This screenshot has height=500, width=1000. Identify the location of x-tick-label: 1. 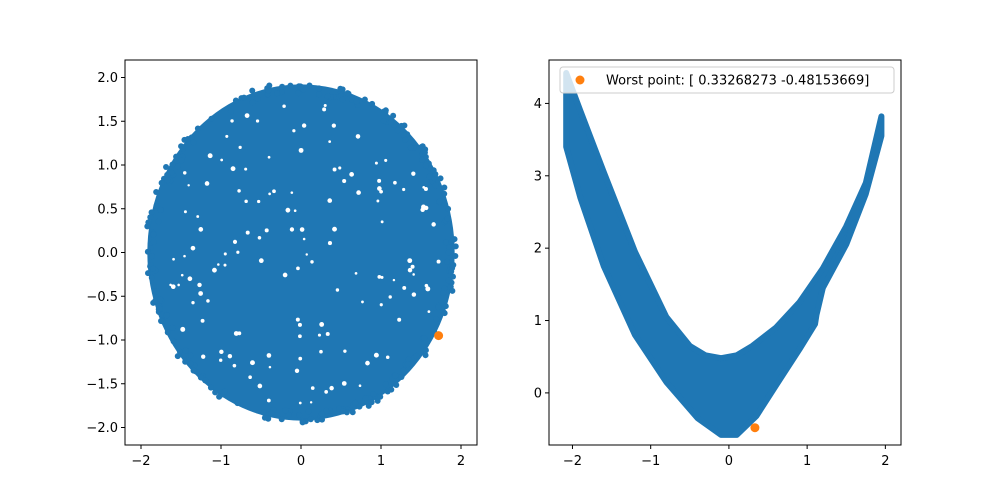
(381, 461).